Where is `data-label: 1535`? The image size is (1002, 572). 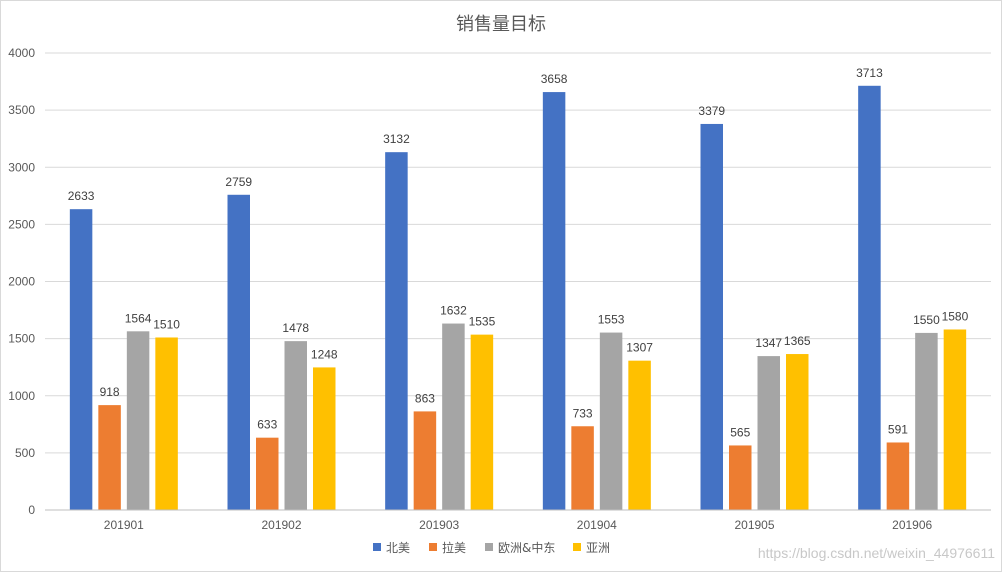 data-label: 1535 is located at coordinates (482, 322).